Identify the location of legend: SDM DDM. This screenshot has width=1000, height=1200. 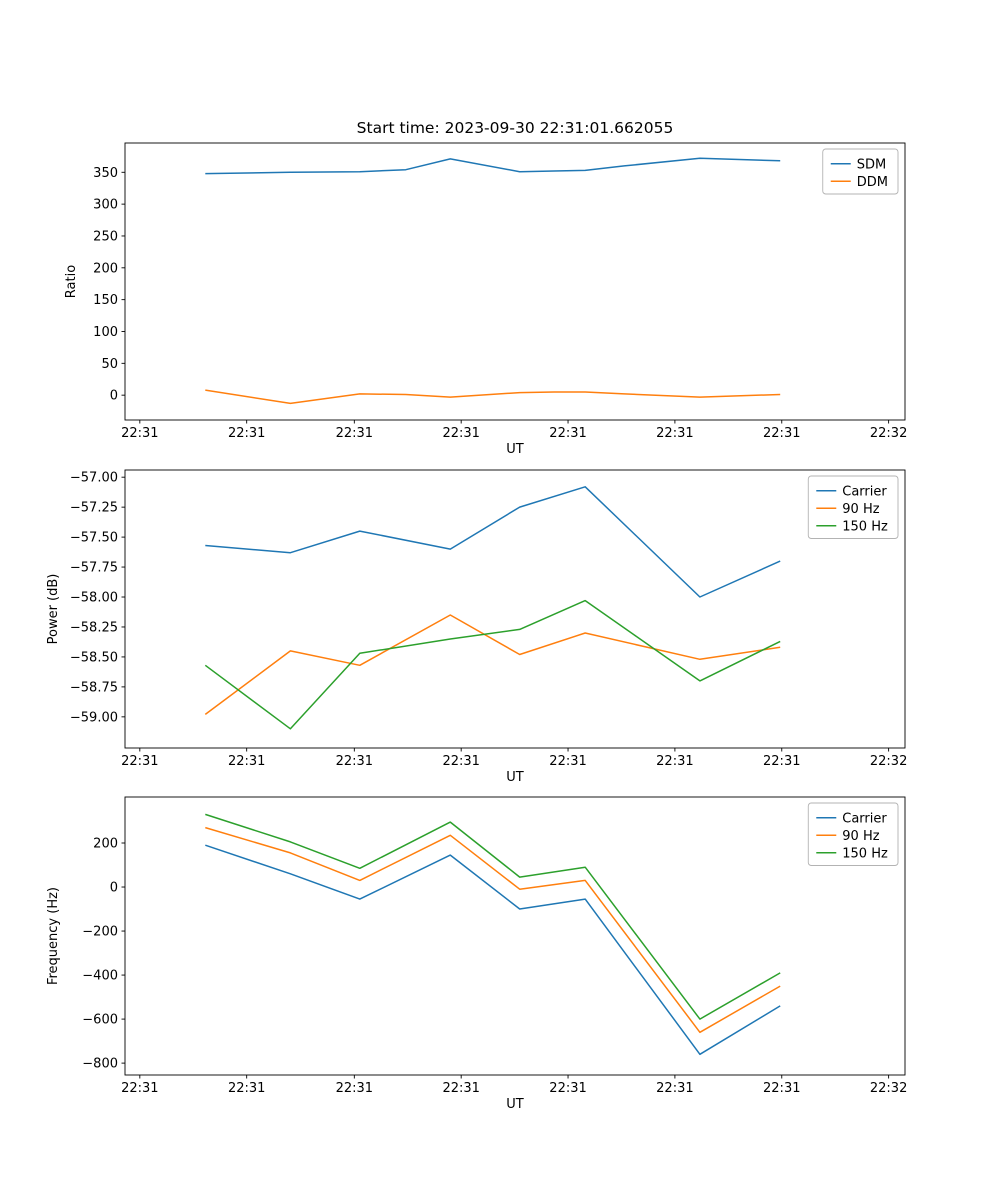
(860, 171).